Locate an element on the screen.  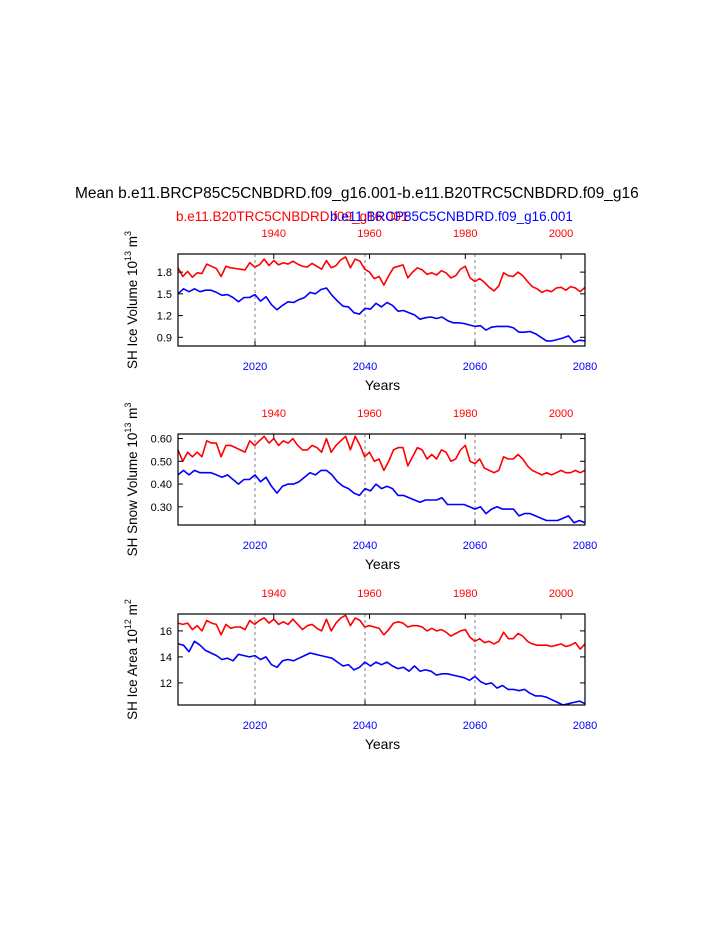
legend-historical-label: b.e11.B20TRC5CNBDRD.f09_g16.001 is located at coordinates (292, 216).